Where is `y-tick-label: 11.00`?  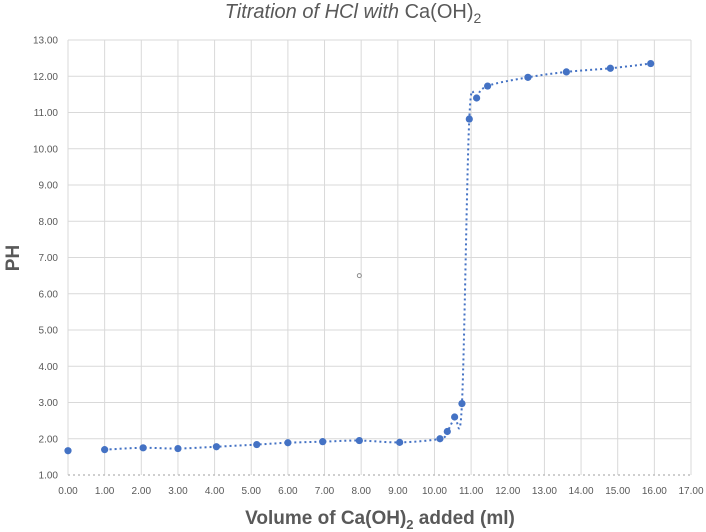
y-tick-label: 11.00 is located at coordinates (46, 113).